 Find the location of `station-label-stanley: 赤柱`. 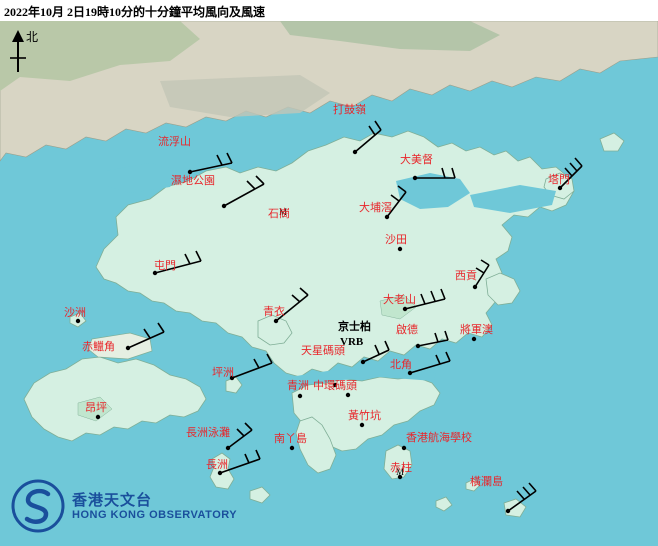

station-label-stanley: 赤柱 is located at coordinates (401, 468).